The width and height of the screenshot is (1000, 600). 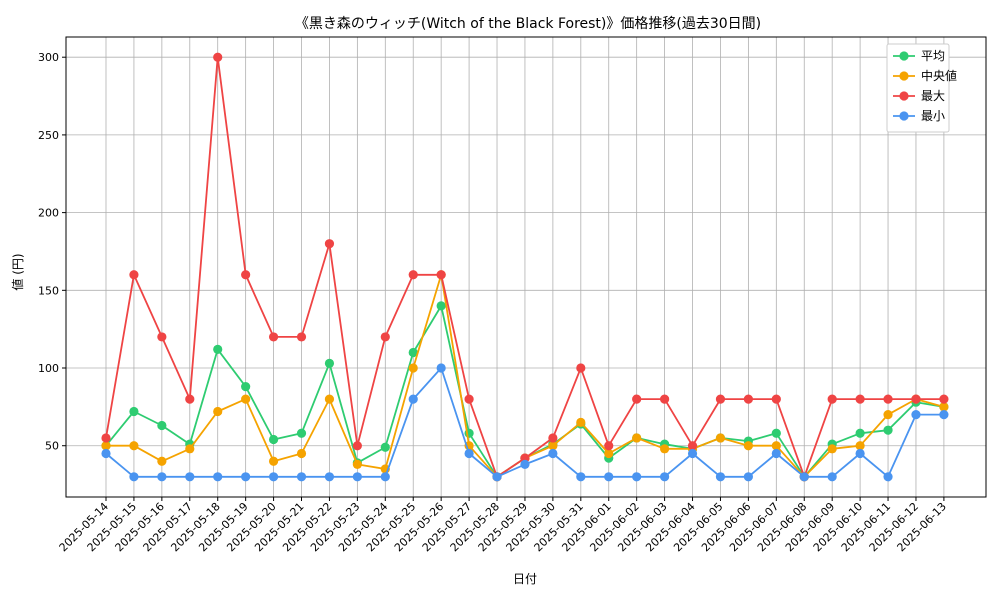 I want to click on y-tick-label: 200, so click(x=48, y=213).